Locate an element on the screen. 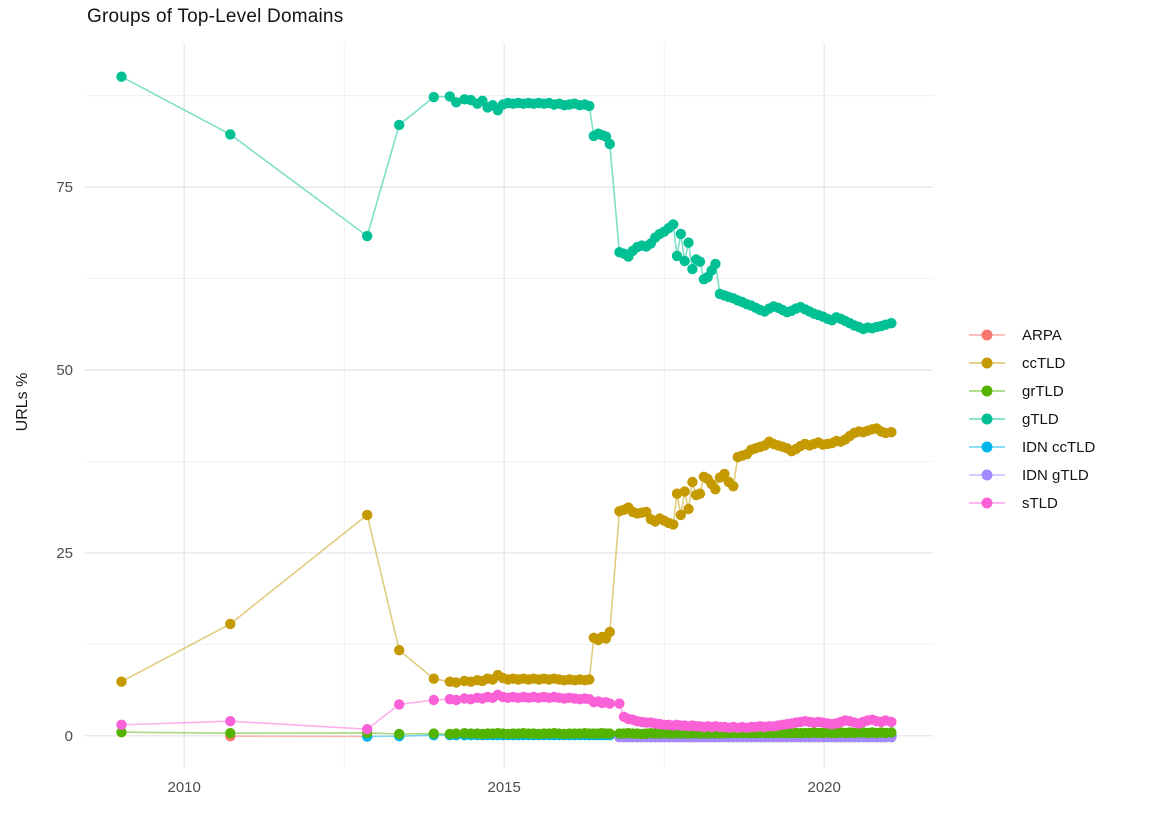  y-tick-label: 0 is located at coordinates (69, 736).